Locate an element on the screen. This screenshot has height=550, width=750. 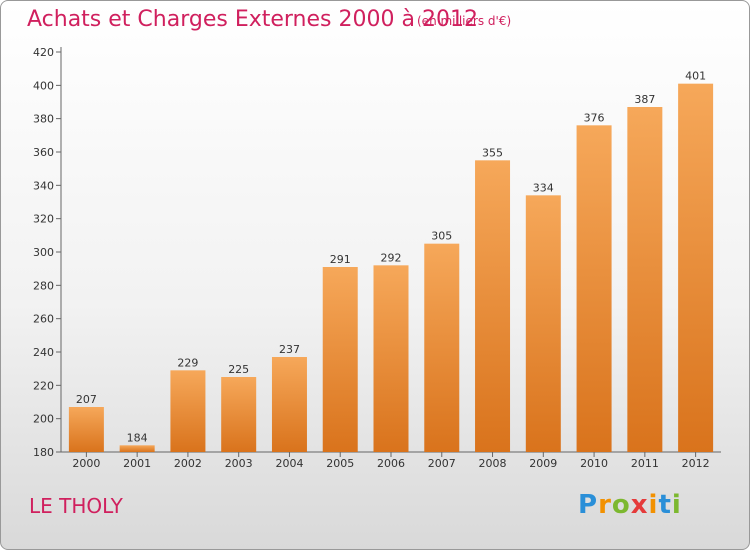
data-label: 207 is located at coordinates (86, 399).